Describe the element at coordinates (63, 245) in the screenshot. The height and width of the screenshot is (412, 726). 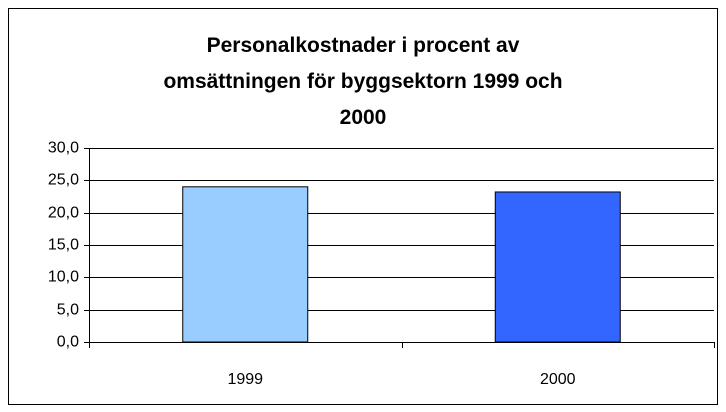
I see `y-tick-label: 15,0` at that location.